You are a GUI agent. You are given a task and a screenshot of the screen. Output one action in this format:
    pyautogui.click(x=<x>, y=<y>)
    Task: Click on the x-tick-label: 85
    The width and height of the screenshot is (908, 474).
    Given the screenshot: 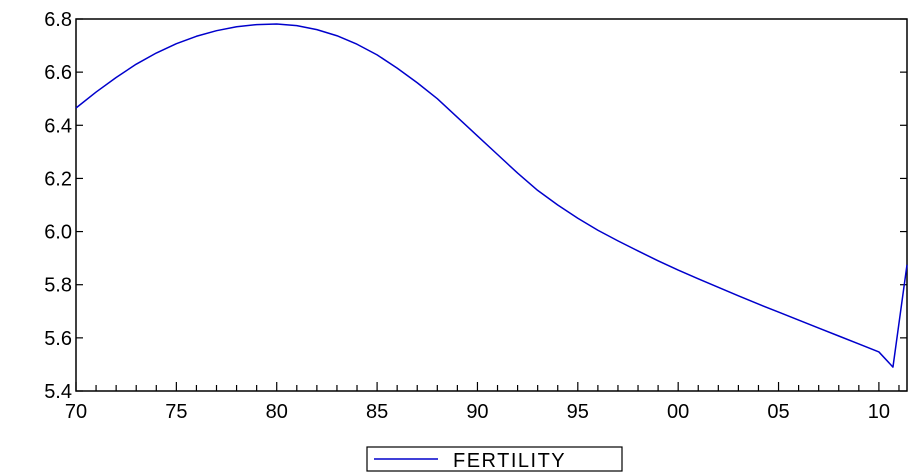 What is the action you would take?
    pyautogui.click(x=377, y=412)
    